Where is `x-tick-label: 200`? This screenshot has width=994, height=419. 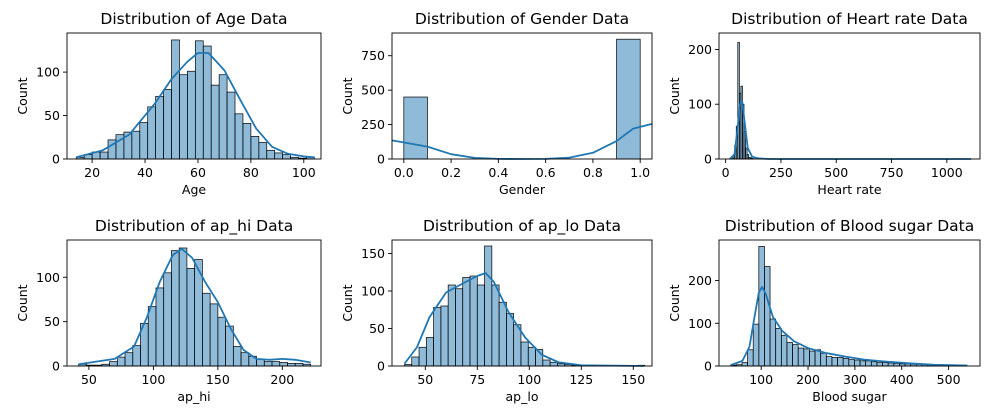
x-tick-label: 200 is located at coordinates (808, 379).